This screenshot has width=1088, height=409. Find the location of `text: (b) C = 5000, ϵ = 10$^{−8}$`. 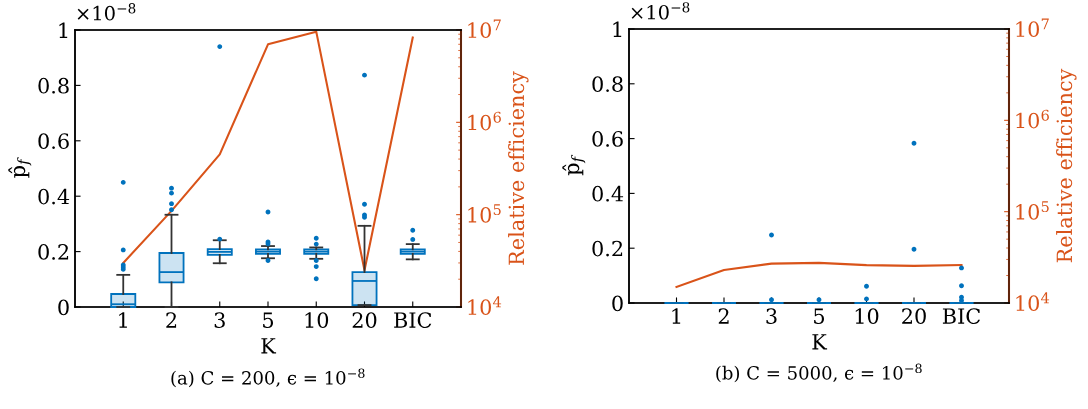

text: (b) C = 5000, ϵ = 10$^{−8}$ is located at coordinates (819, 373).